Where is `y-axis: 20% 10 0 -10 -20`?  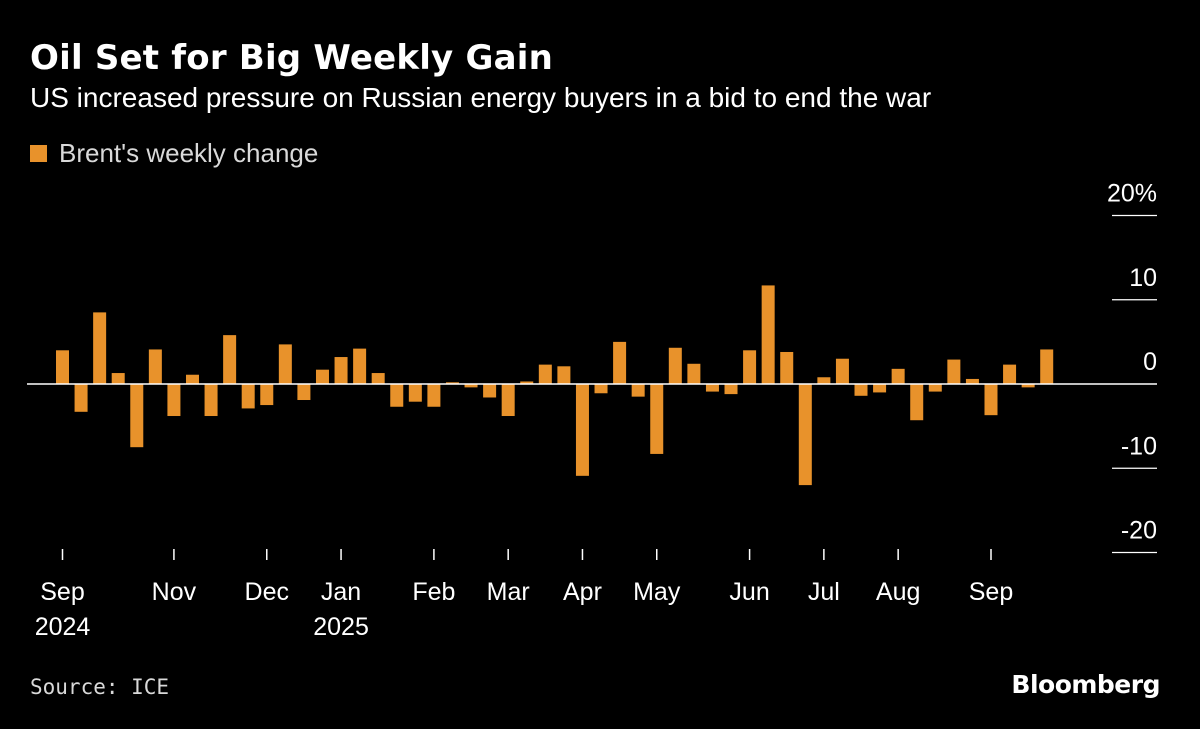 y-axis: 20% 10 0 -10 -20 is located at coordinates (1132, 367).